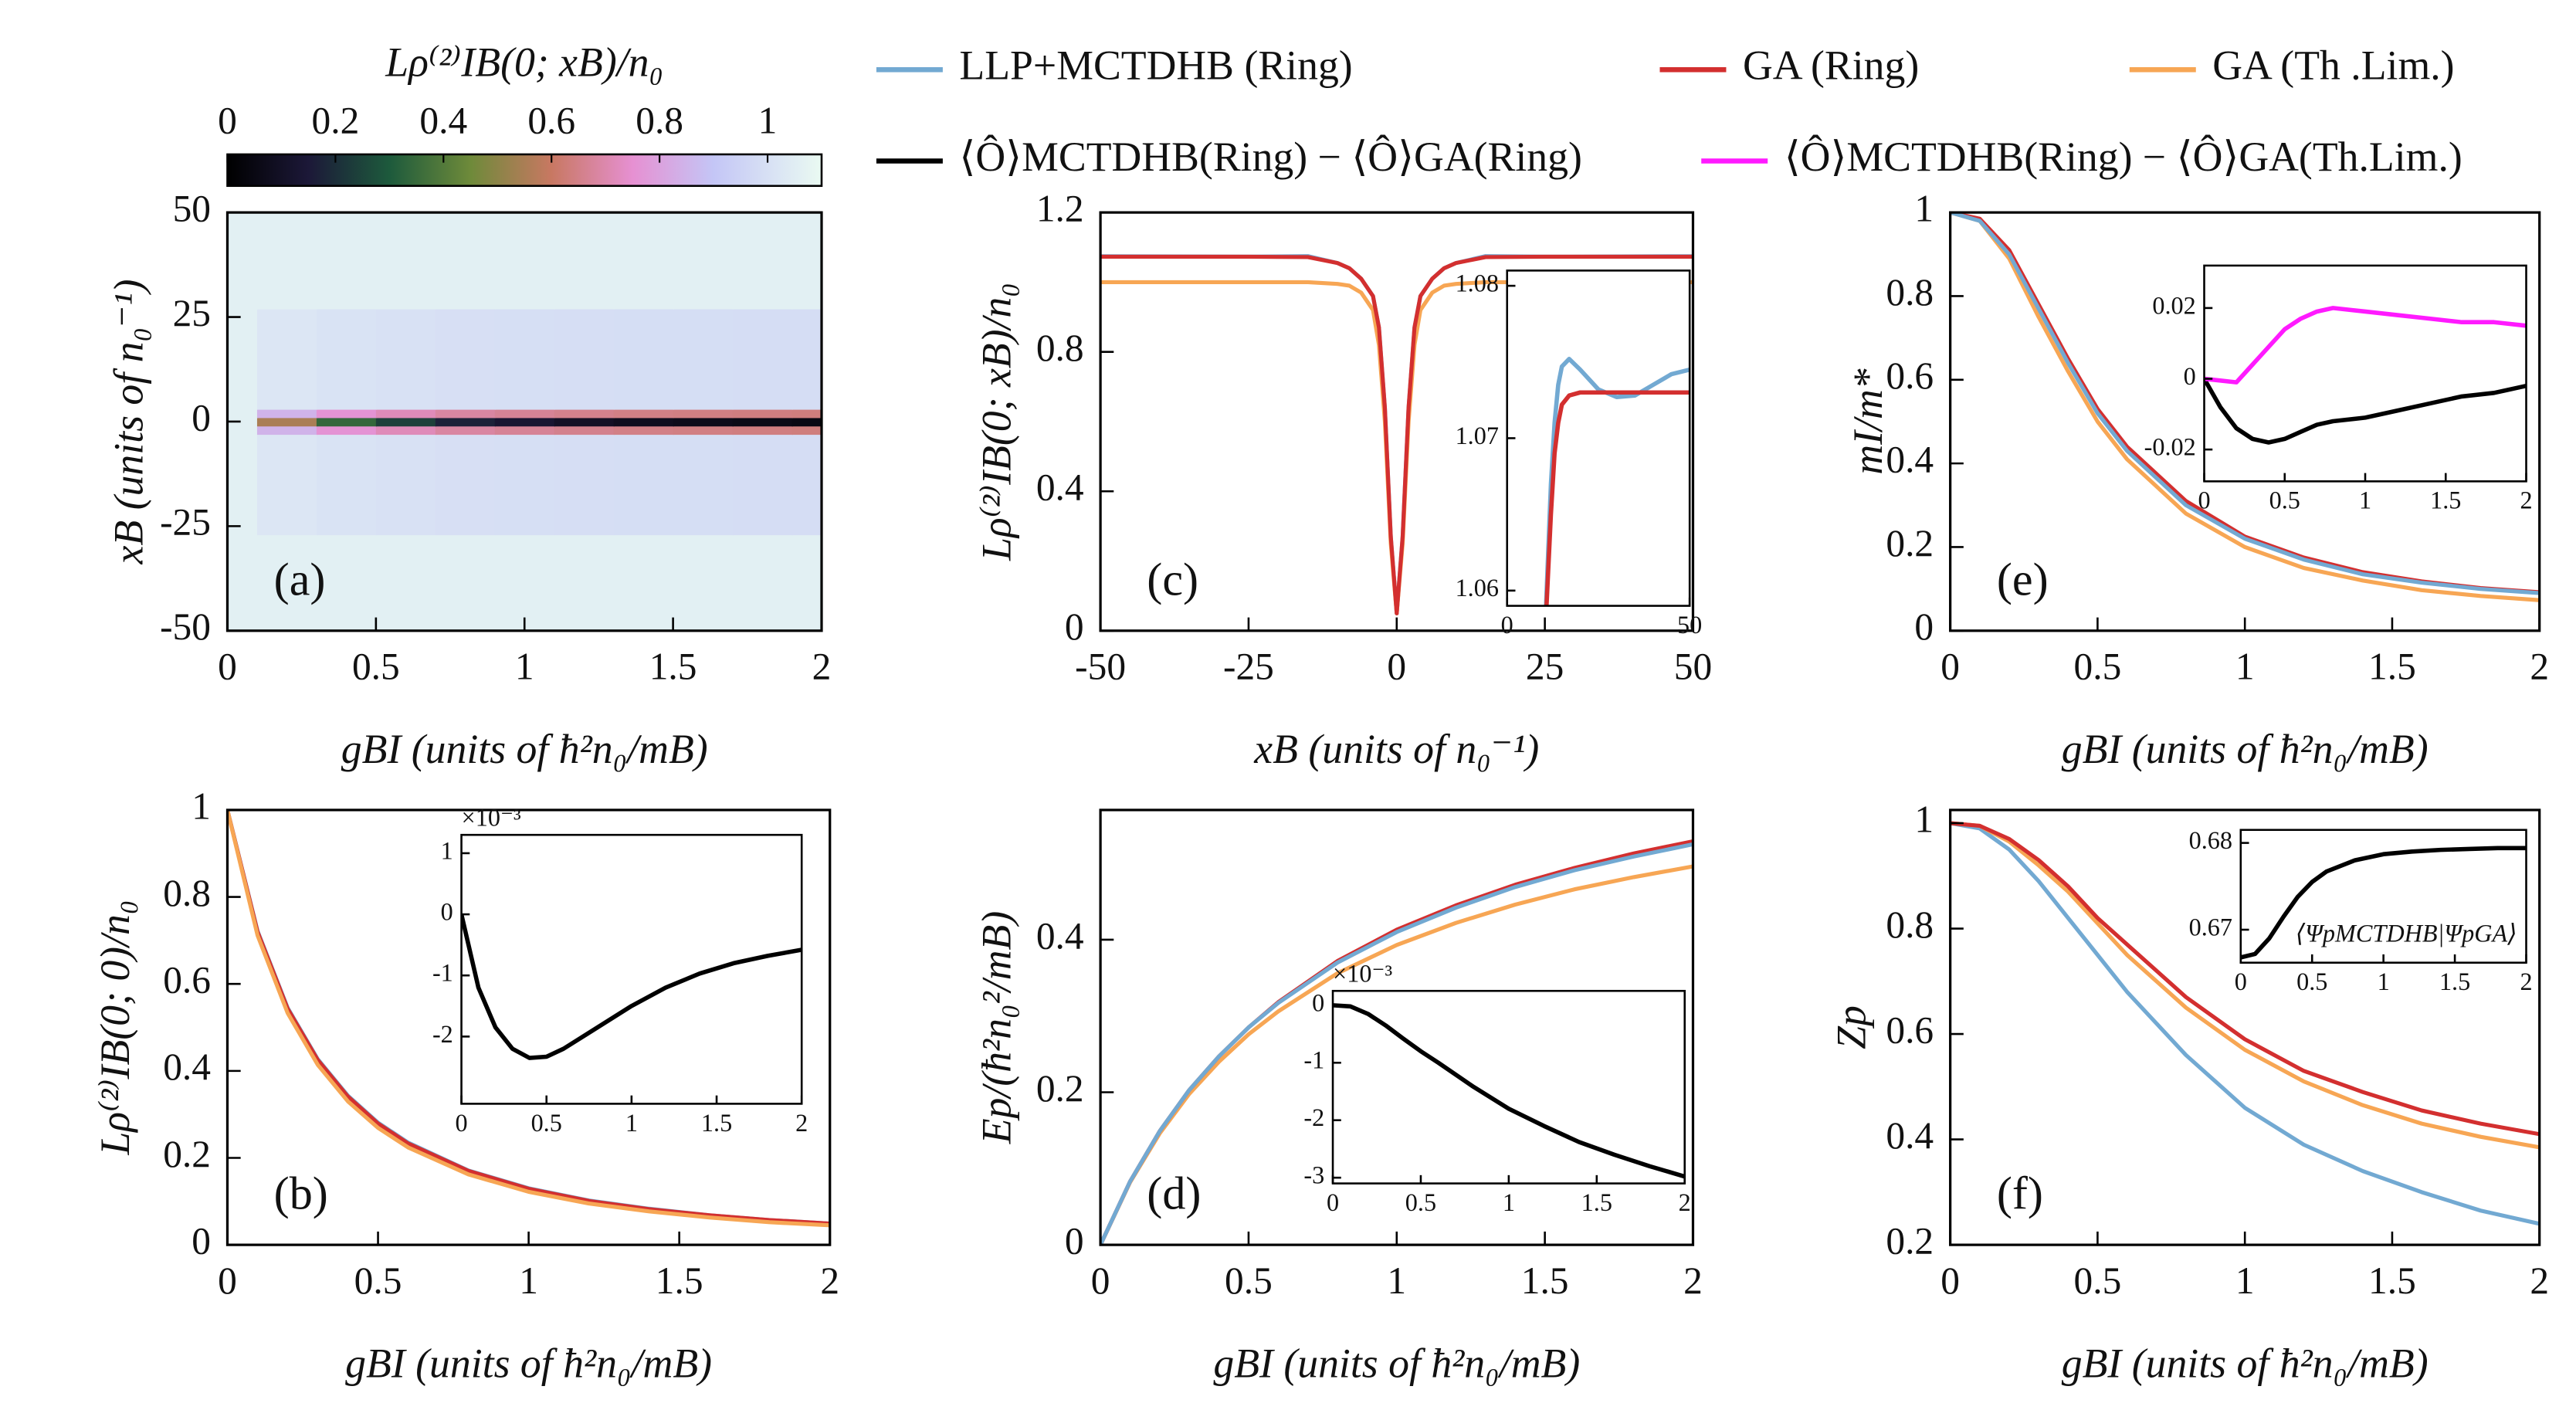 The image size is (2576, 1410). What do you see at coordinates (1100, 667) in the screenshot?
I see `x-tick-label: -50` at bounding box center [1100, 667].